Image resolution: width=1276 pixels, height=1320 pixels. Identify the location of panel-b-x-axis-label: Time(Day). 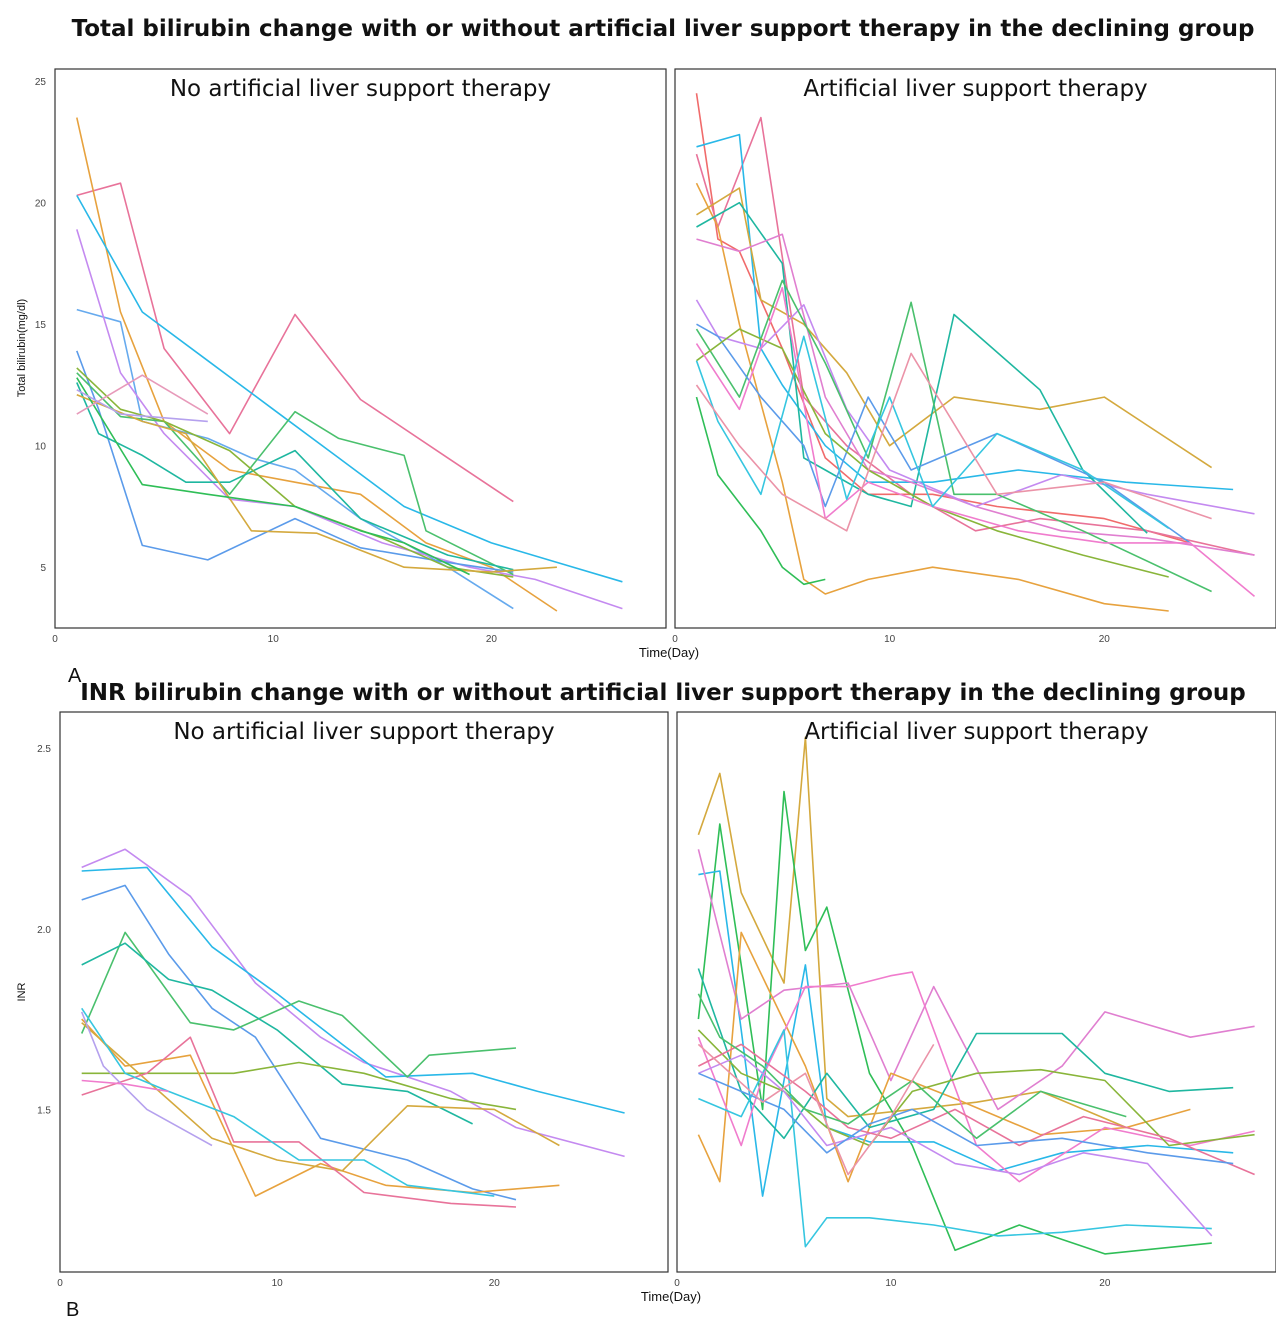
(671, 1296).